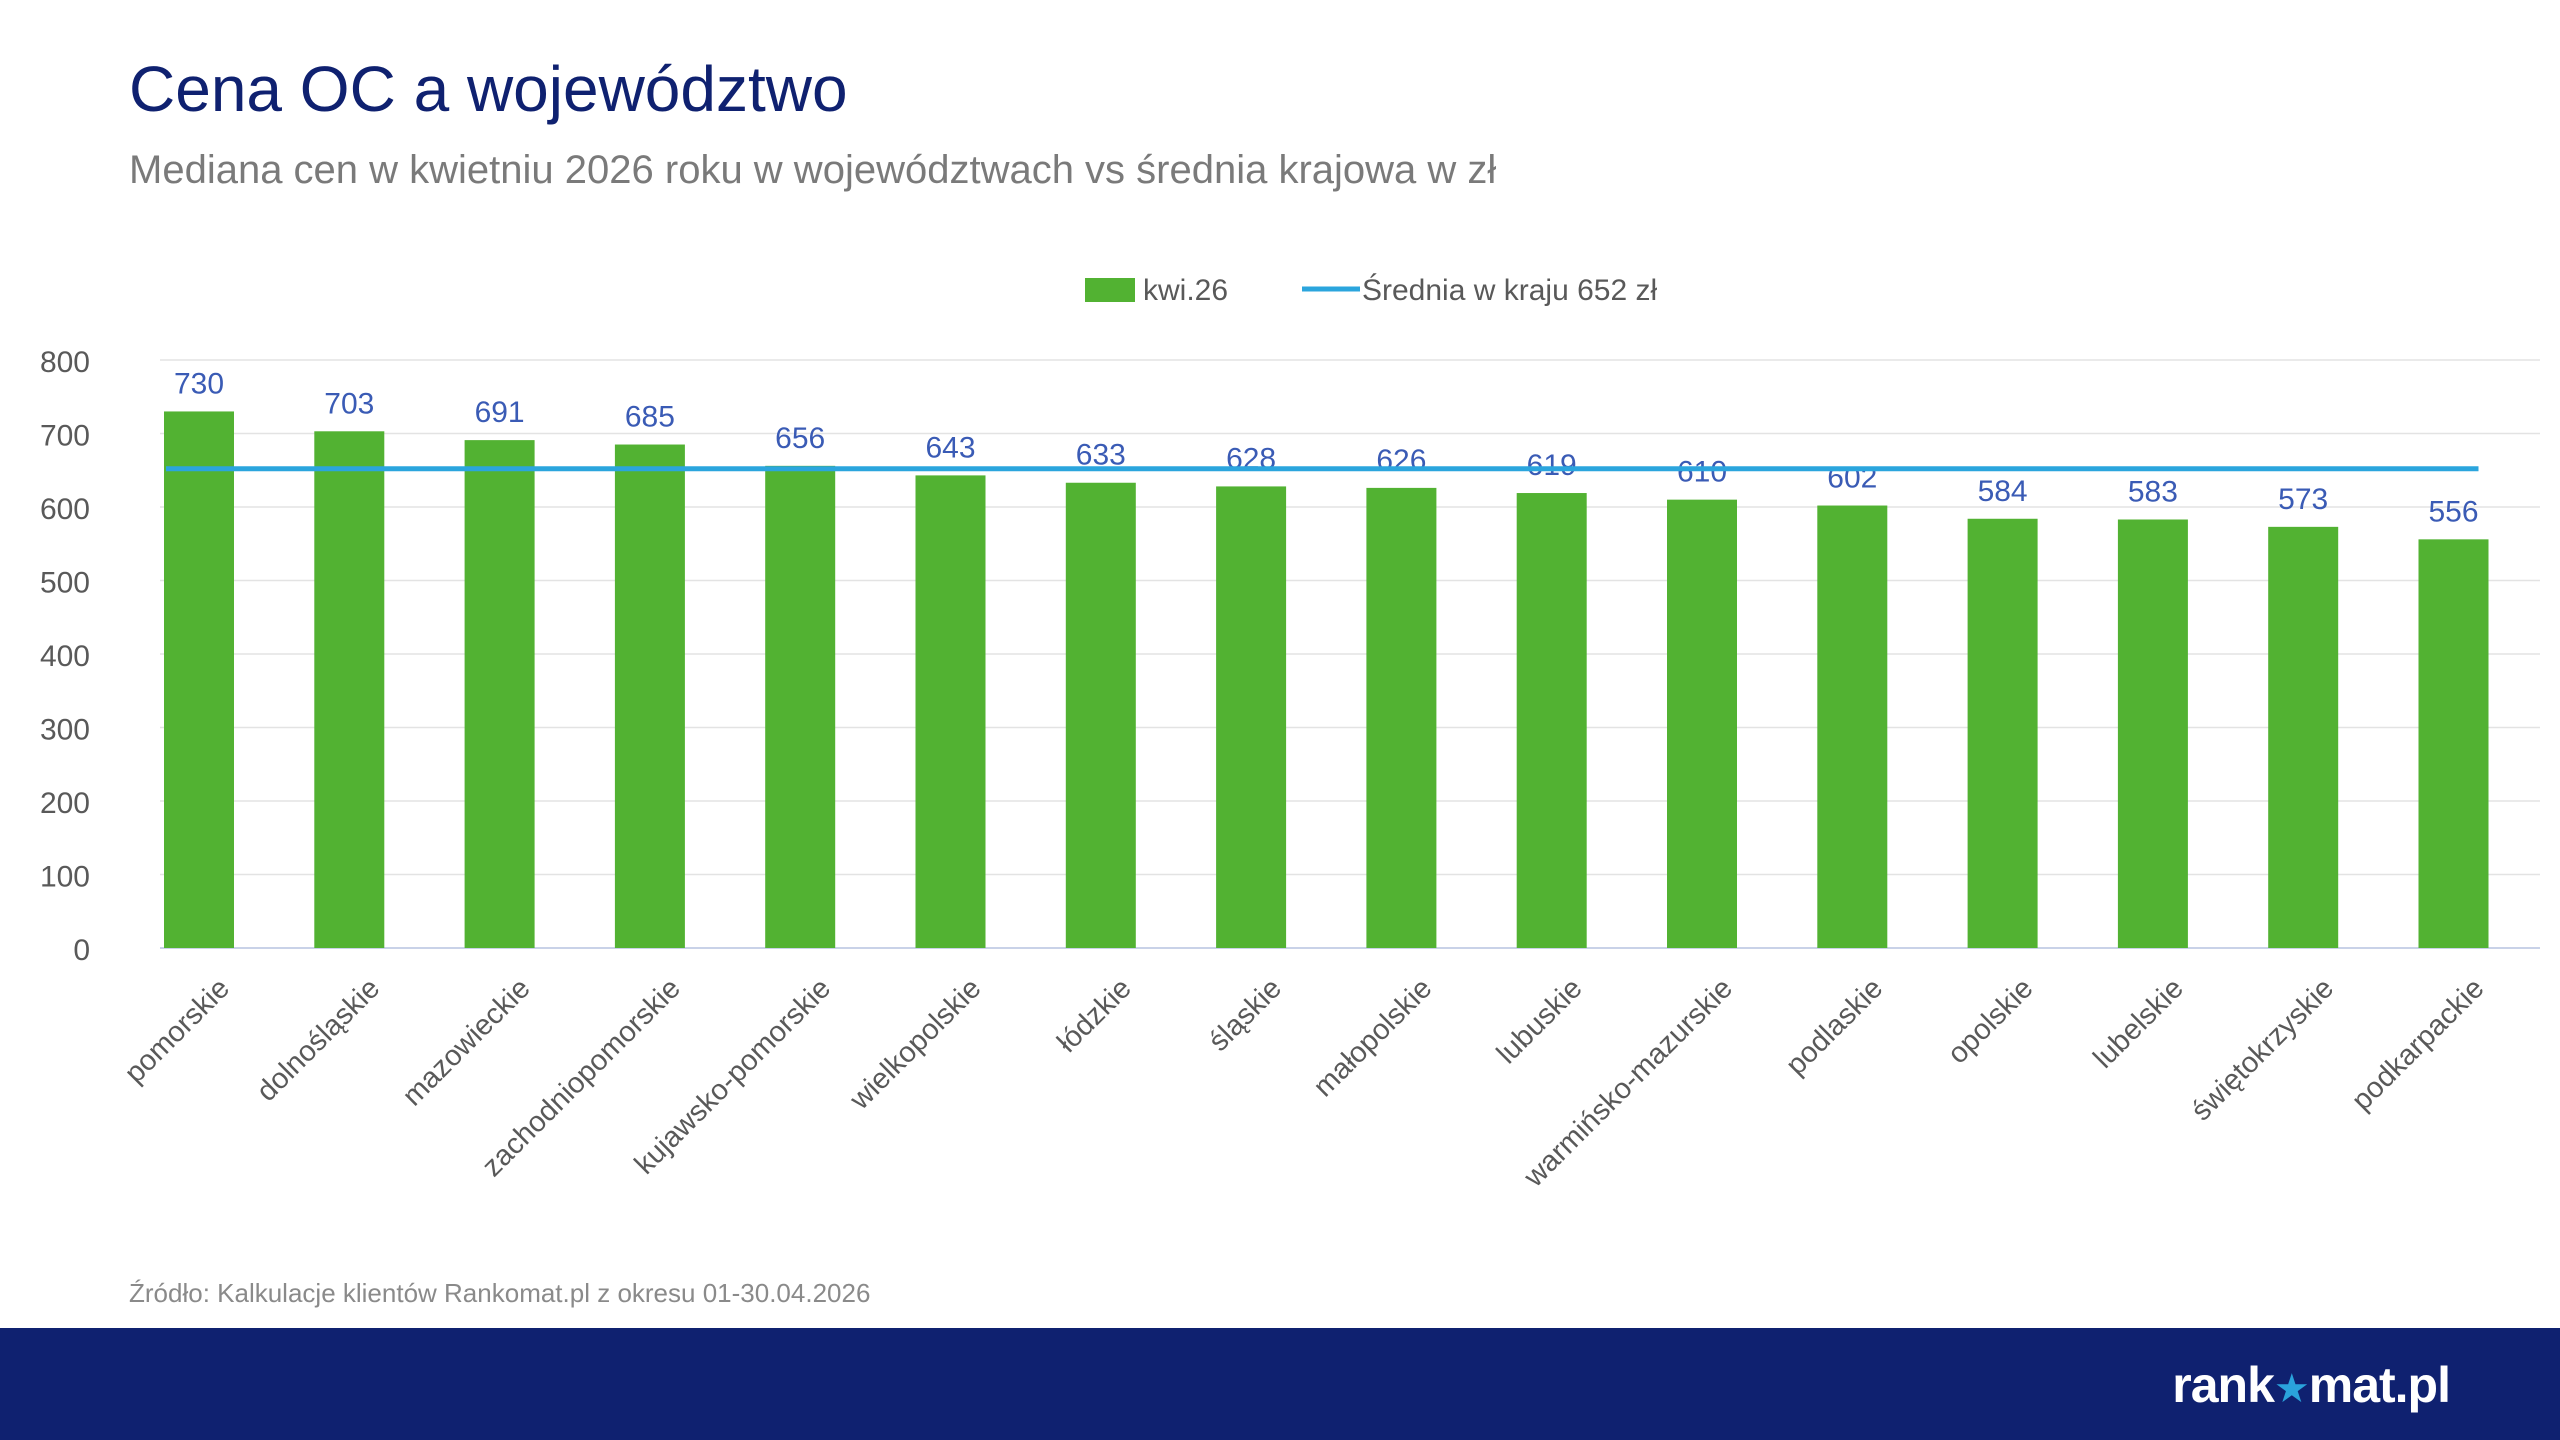  What do you see at coordinates (1401, 460) in the screenshot?
I see `data-label: 626` at bounding box center [1401, 460].